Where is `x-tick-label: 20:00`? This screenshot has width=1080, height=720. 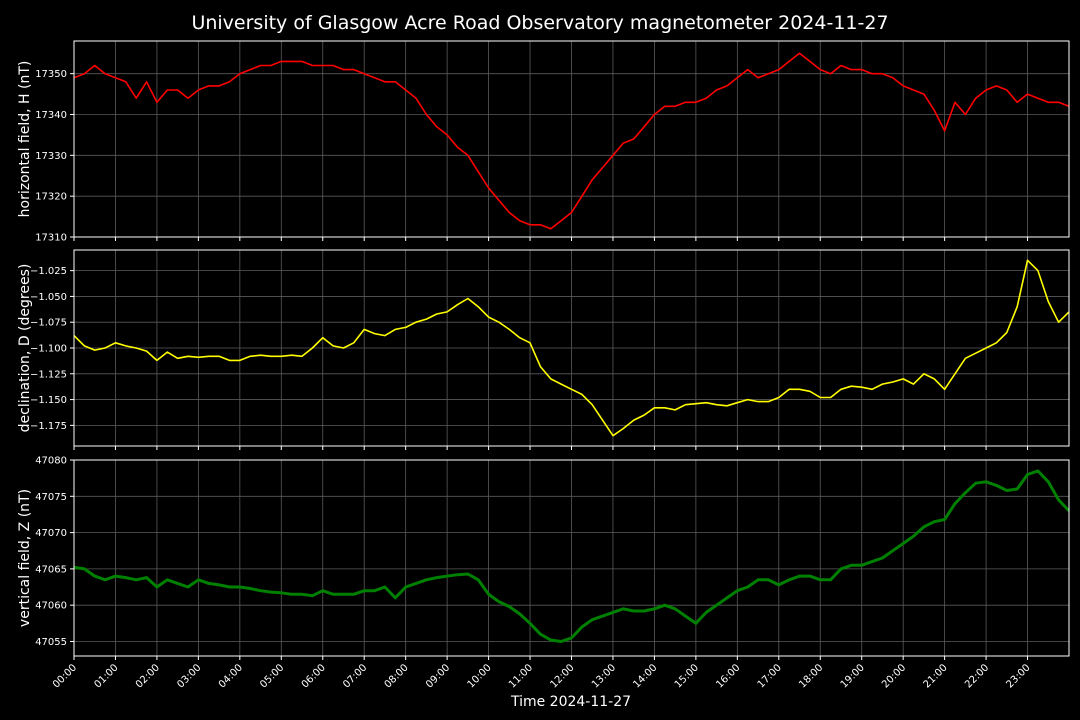 x-tick-label: 20:00 is located at coordinates (894, 676).